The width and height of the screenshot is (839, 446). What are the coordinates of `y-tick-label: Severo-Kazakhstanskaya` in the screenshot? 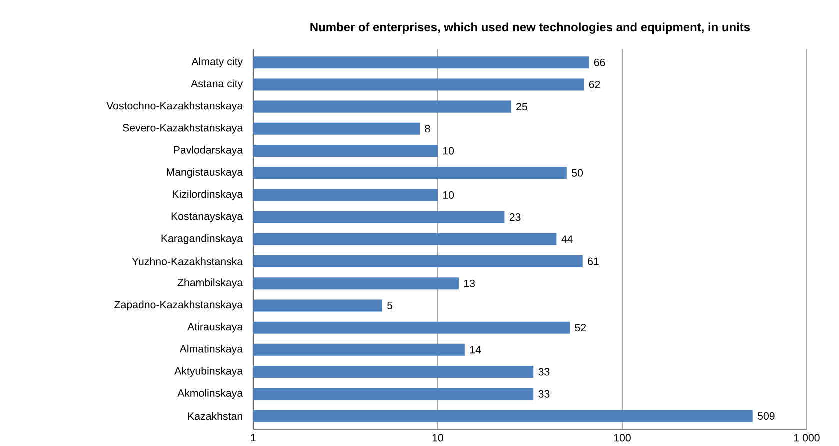 It's located at (183, 129).